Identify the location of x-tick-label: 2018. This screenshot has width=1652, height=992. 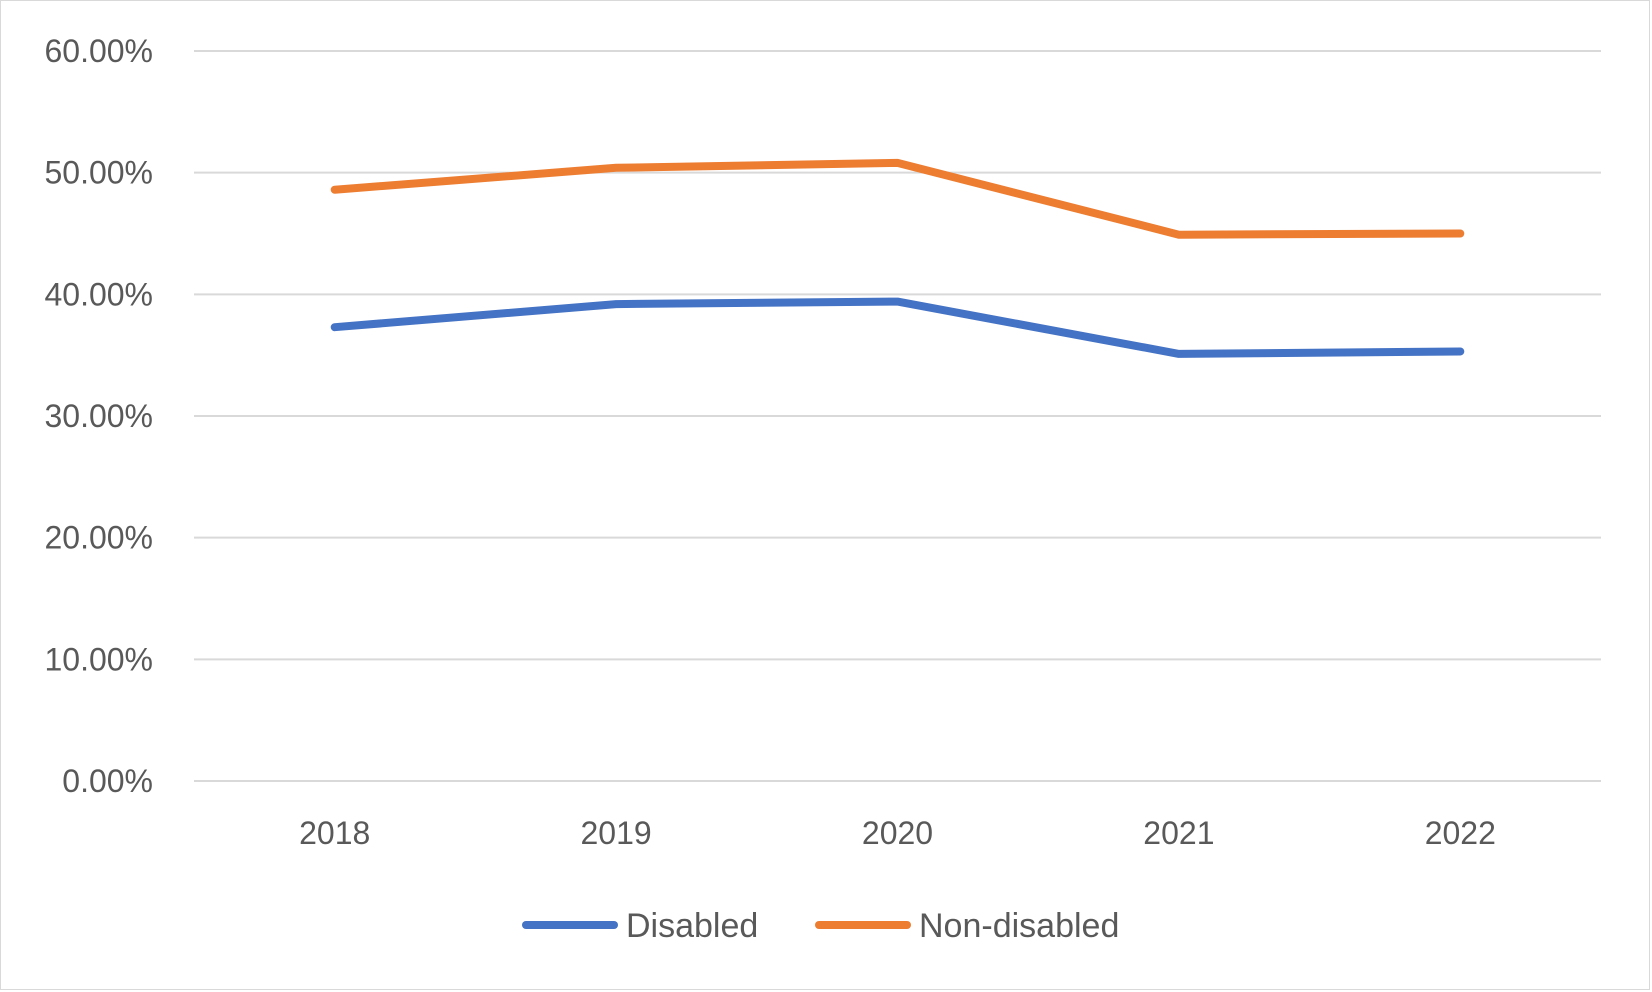
(334, 833).